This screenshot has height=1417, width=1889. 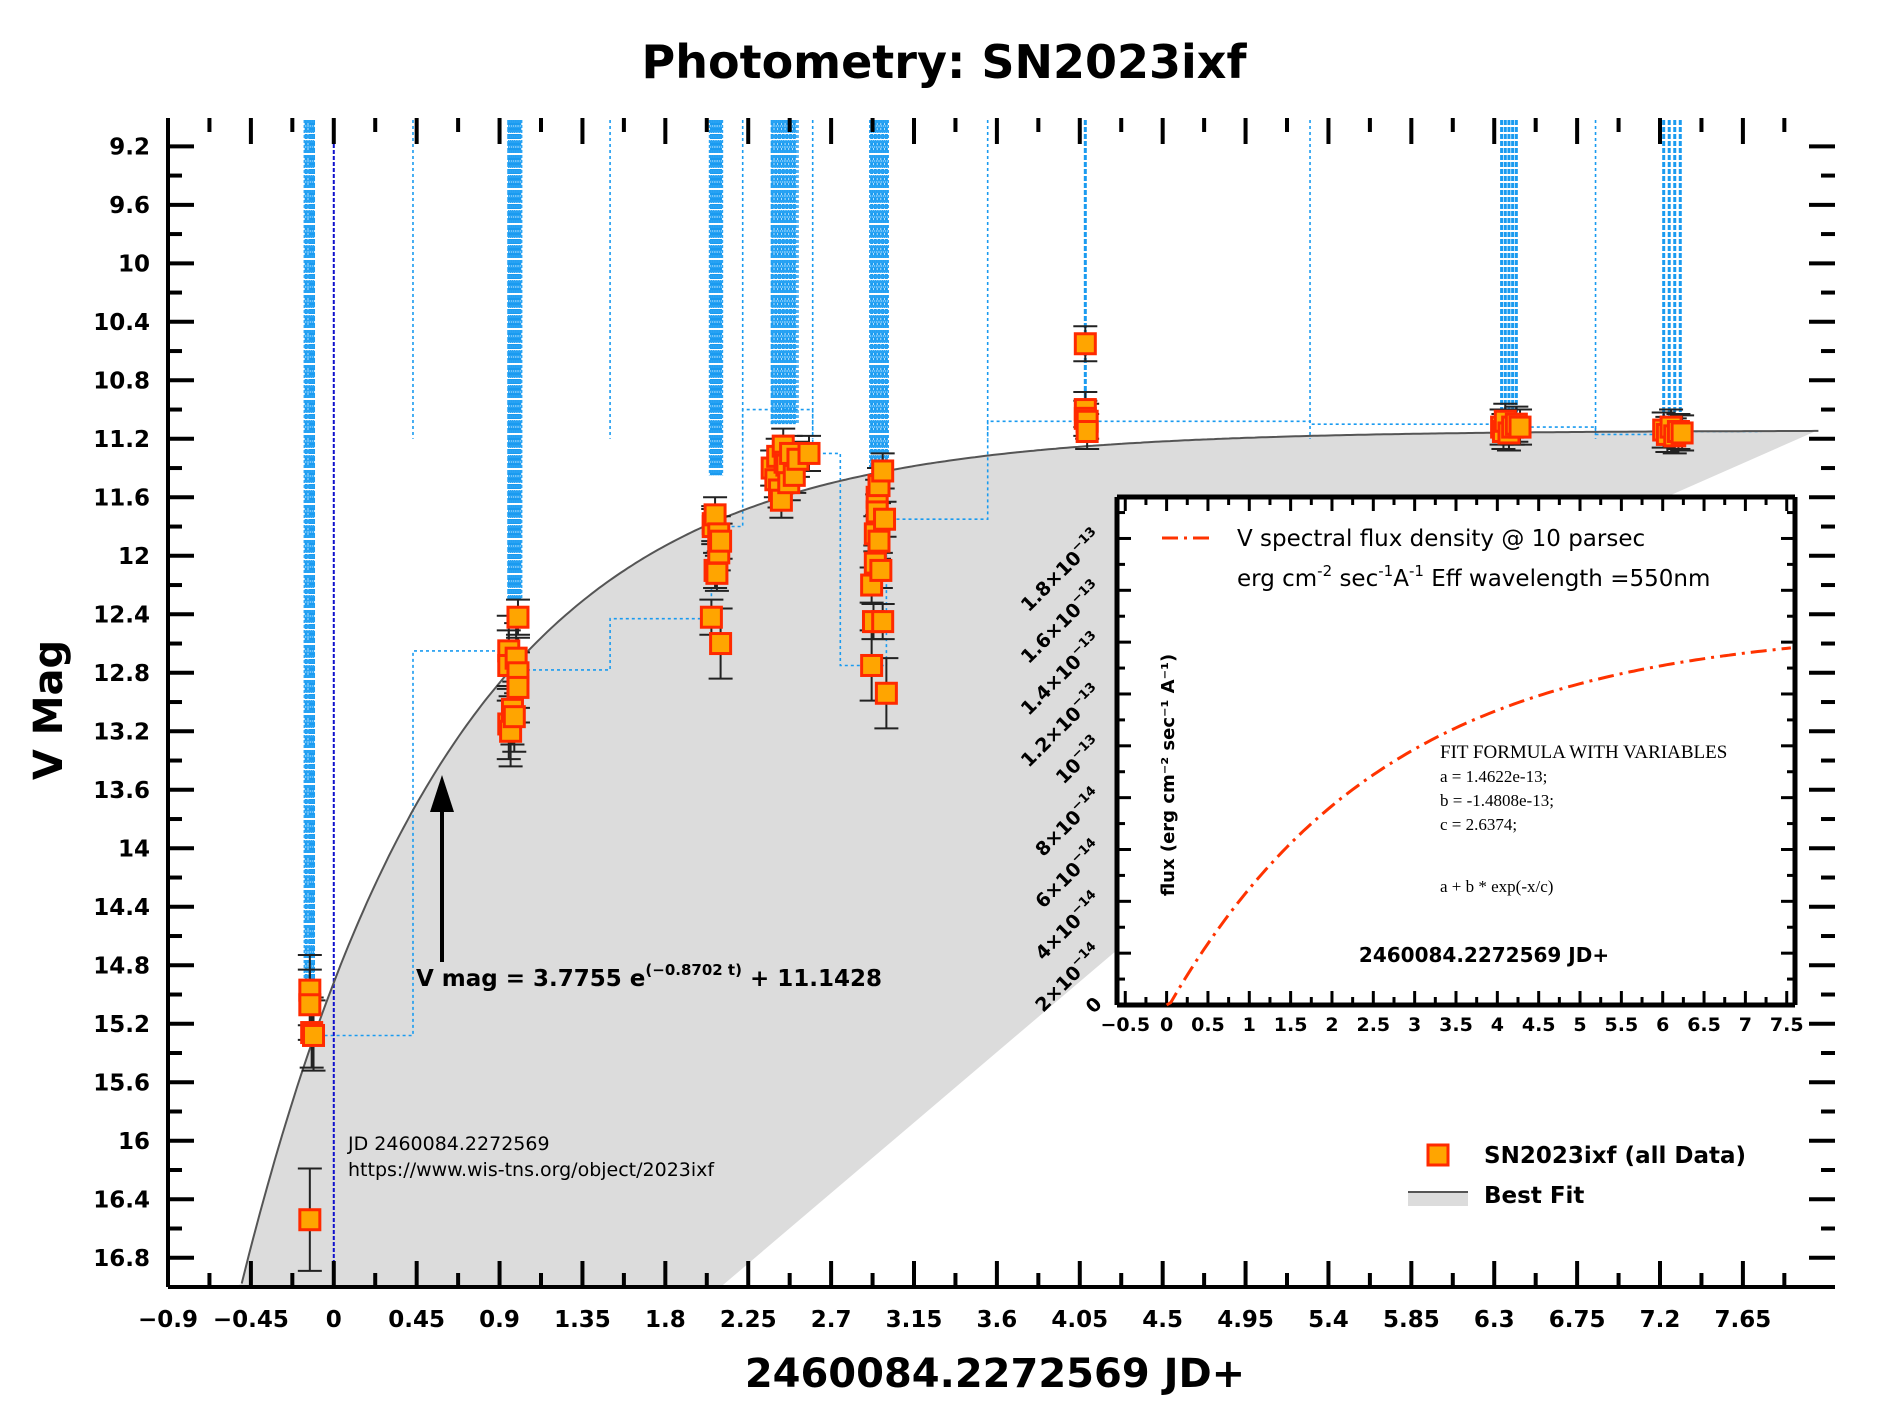 I want to click on inset-x-tick-label: 4.5, so click(x=1539, y=1025).